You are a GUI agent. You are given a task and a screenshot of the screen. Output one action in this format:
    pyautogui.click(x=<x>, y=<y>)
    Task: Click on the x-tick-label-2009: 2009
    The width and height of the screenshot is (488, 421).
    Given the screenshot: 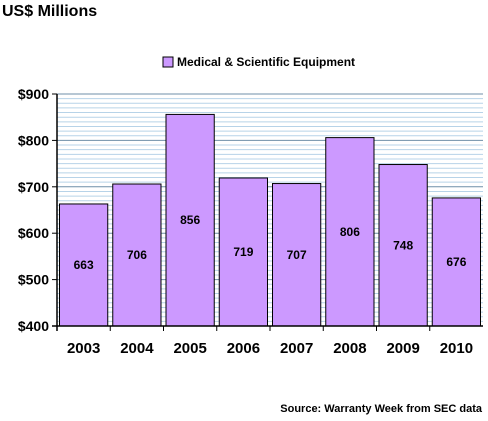 What is the action you would take?
    pyautogui.click(x=402, y=348)
    